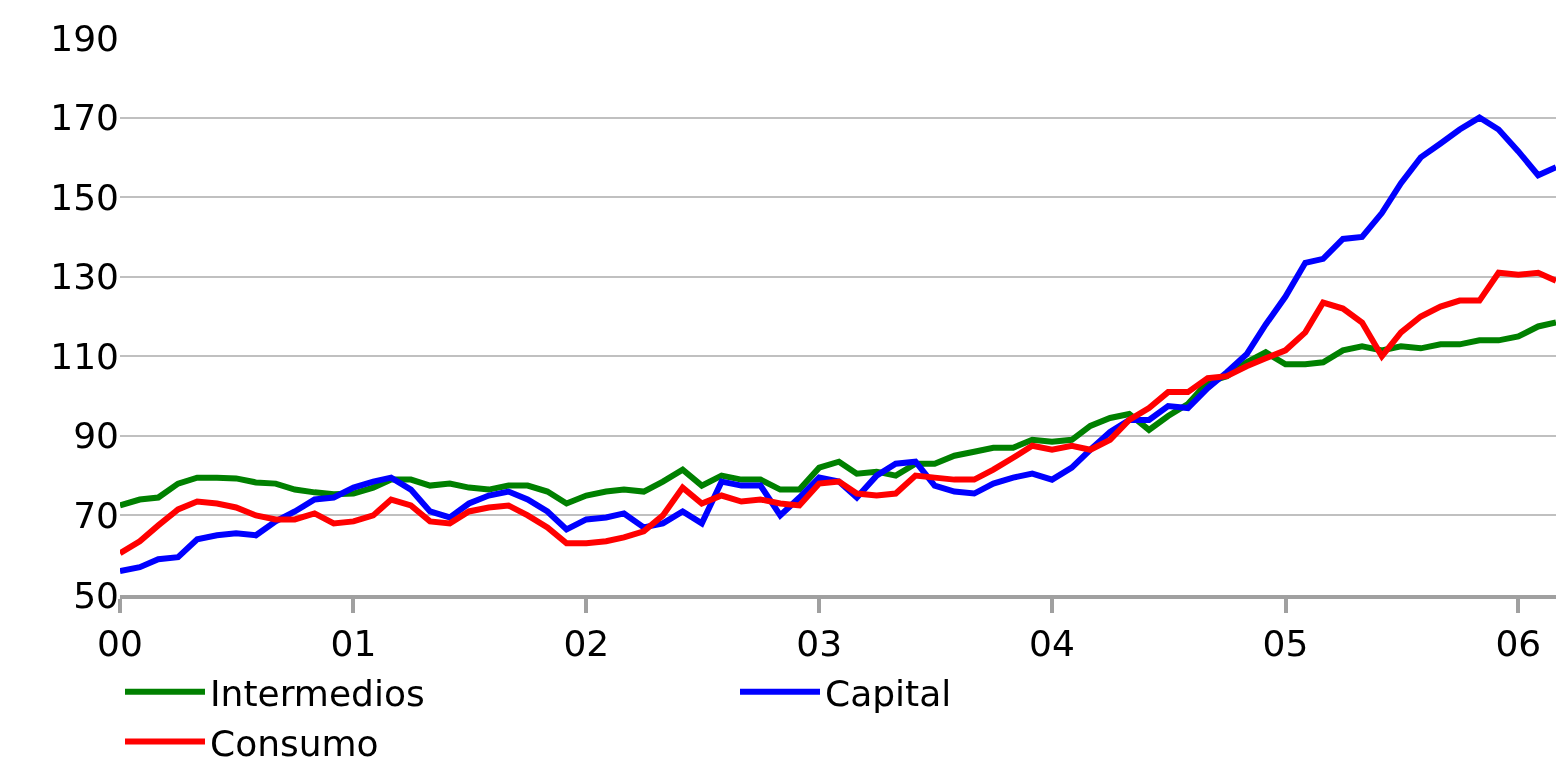 The width and height of the screenshot is (1560, 776). I want to click on y-tick-label: 110, so click(84, 356).